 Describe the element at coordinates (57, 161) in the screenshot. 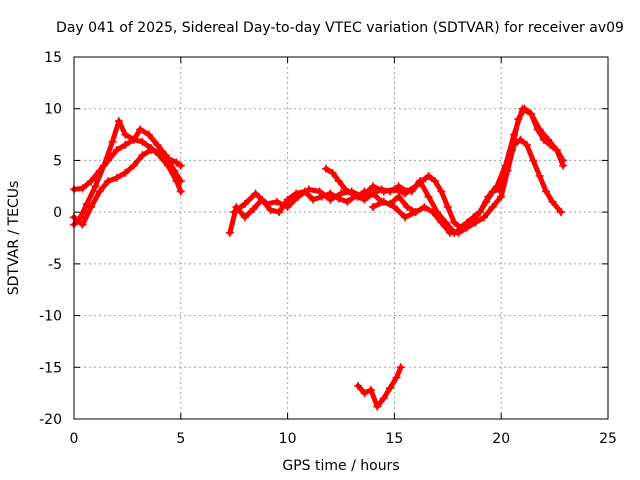

I see `y-tick-label: 5` at that location.